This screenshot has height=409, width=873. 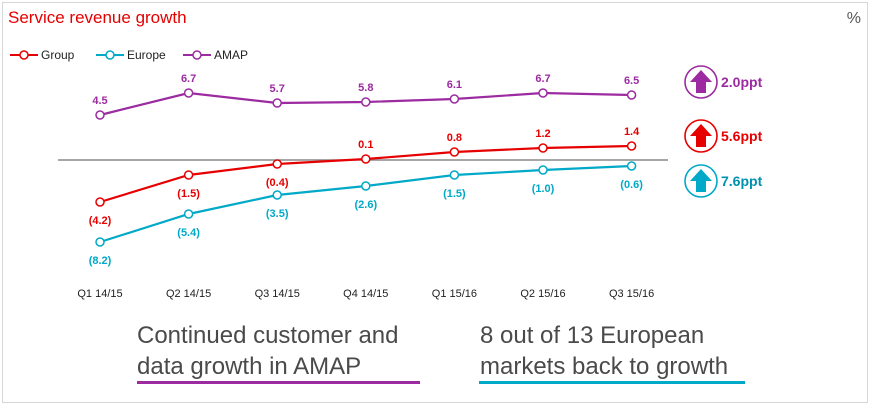 I want to click on data-label-amap-4: 5.8, so click(x=365, y=88).